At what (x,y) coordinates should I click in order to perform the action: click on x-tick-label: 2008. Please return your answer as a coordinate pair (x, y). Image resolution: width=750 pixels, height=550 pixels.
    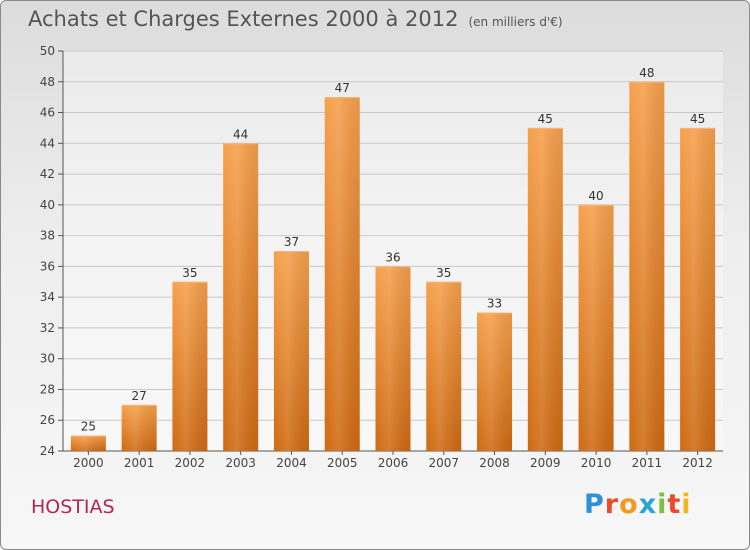
    Looking at the image, I should click on (494, 463).